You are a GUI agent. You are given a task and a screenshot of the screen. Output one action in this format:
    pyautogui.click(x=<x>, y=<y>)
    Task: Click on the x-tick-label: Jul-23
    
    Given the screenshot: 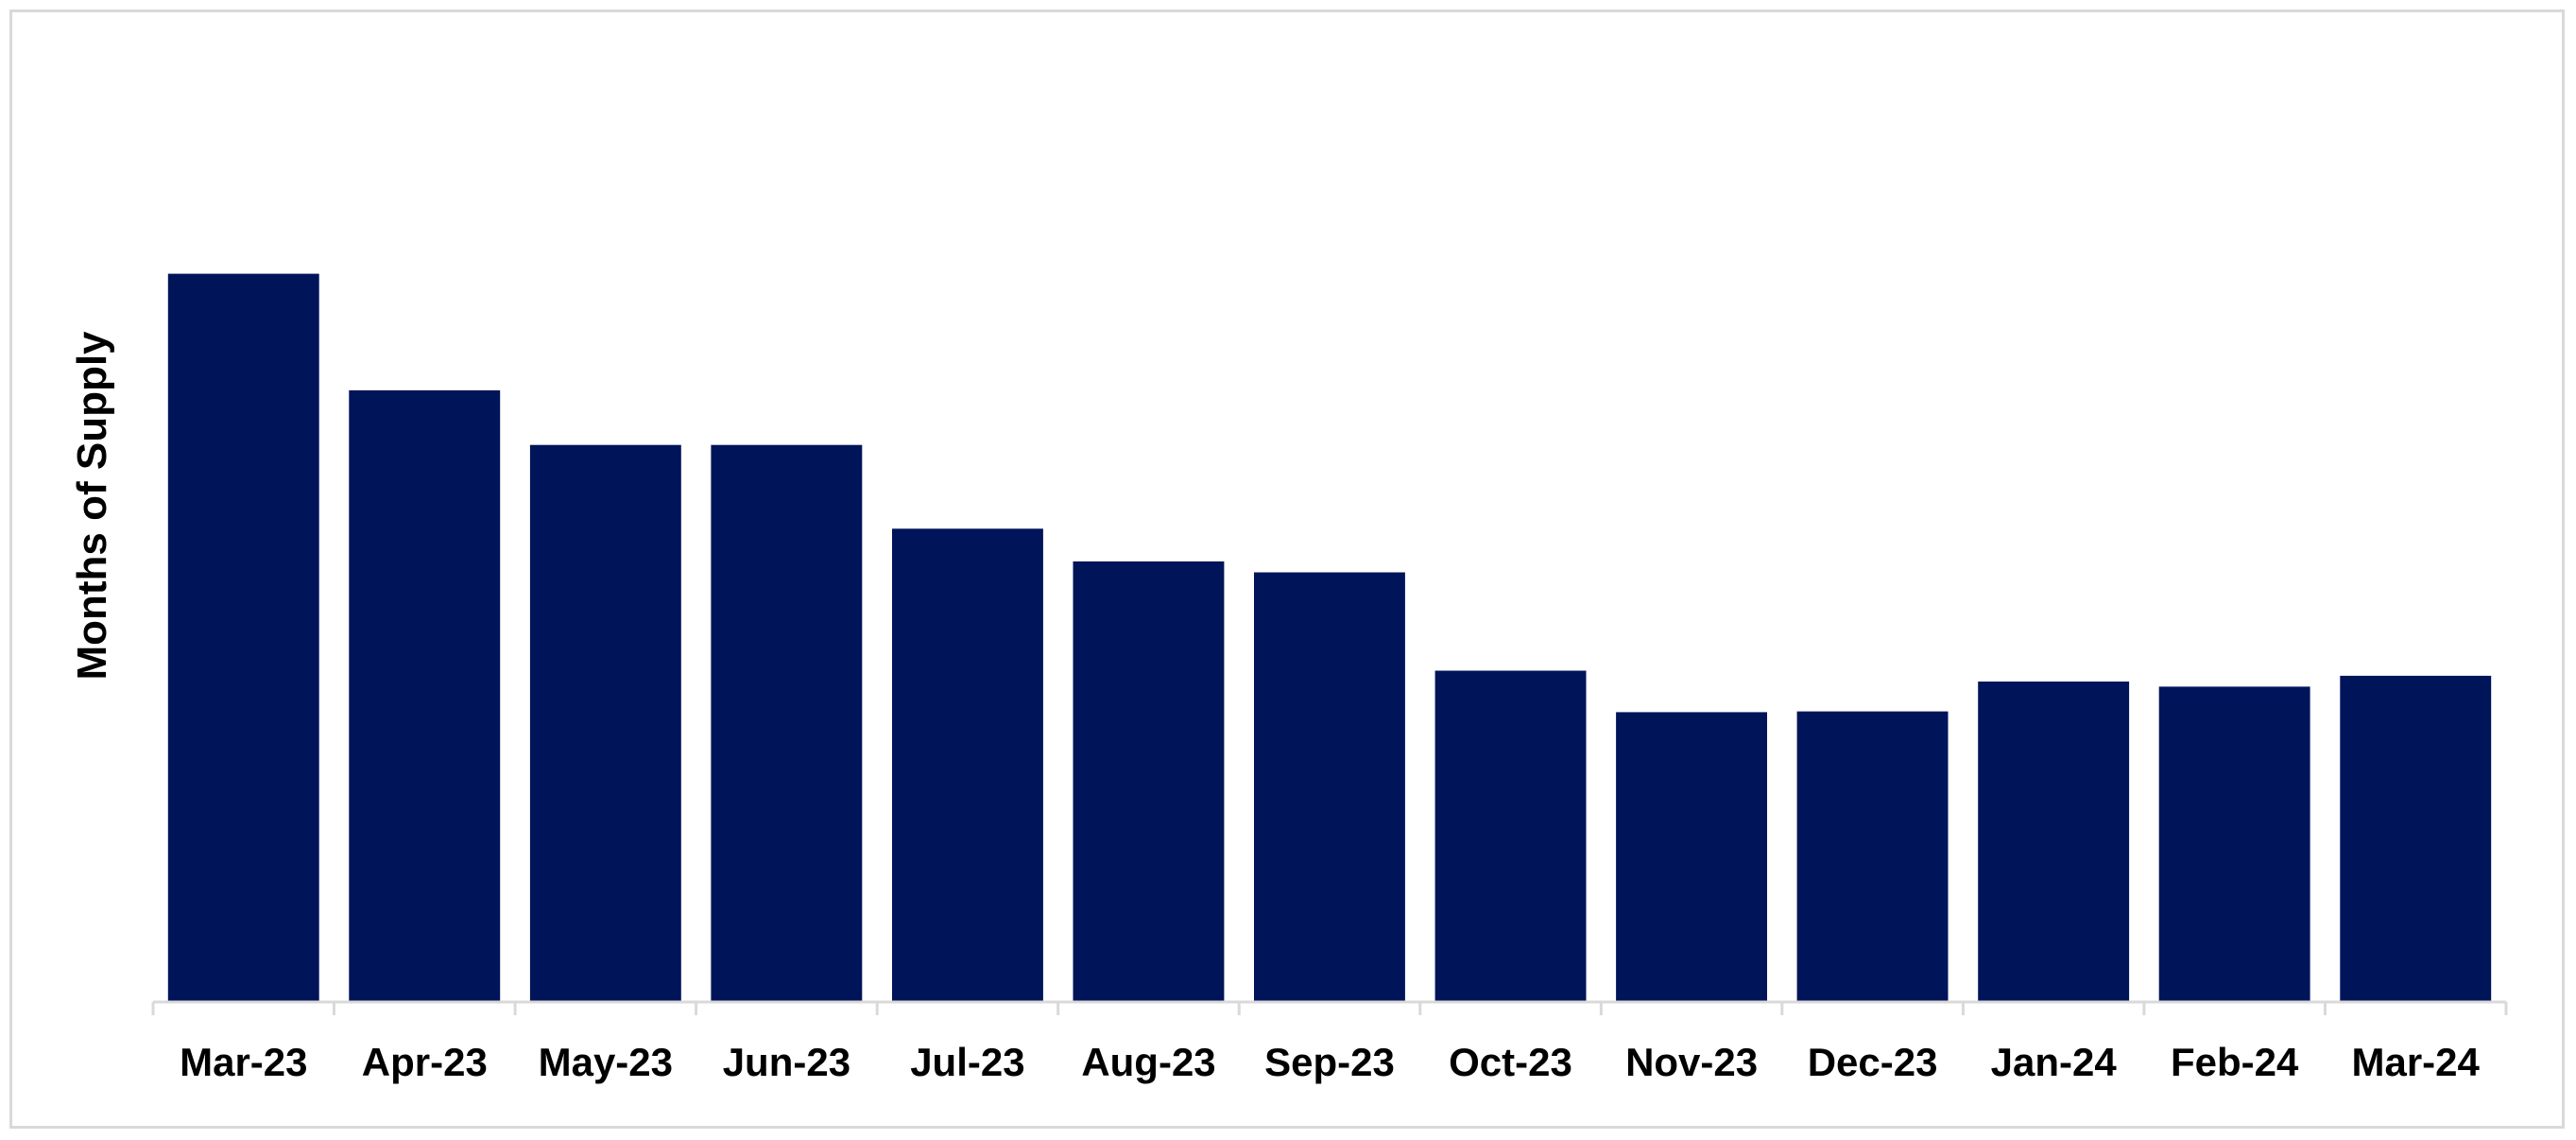 What is the action you would take?
    pyautogui.click(x=967, y=1062)
    